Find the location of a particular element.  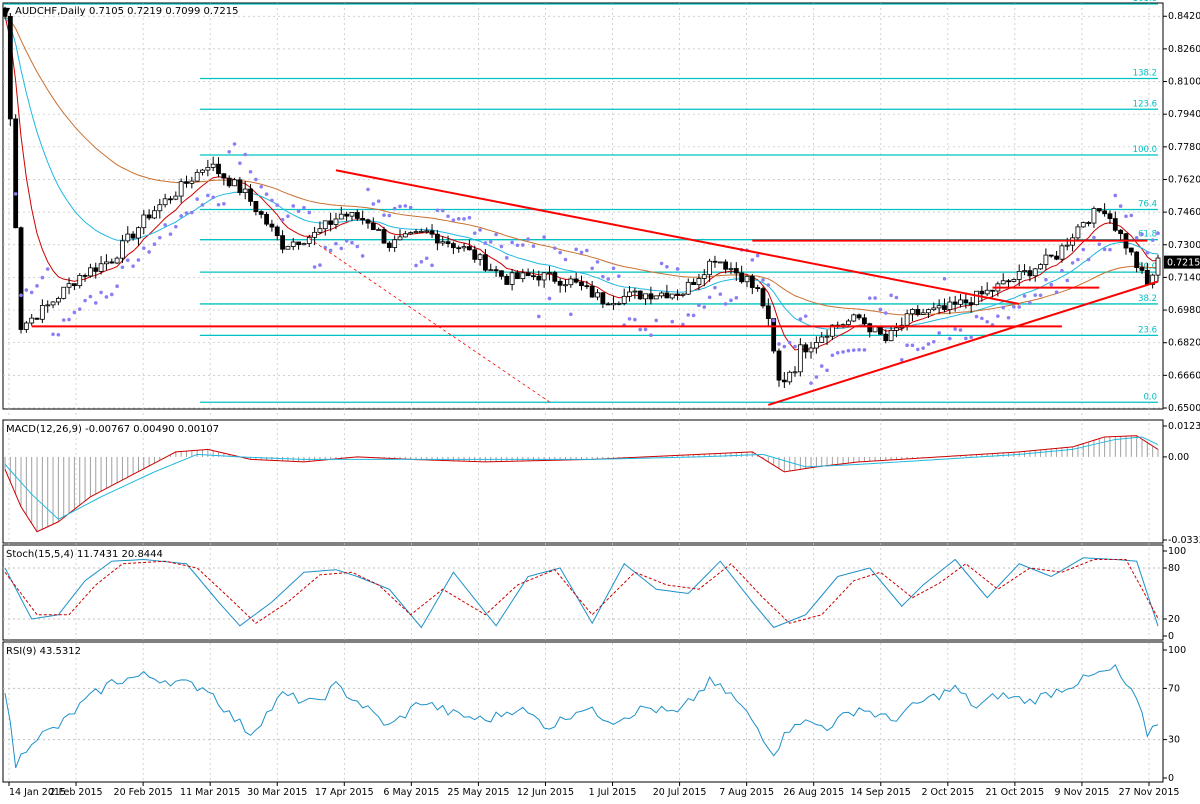

current-price-tag is located at coordinates (1182, 262).